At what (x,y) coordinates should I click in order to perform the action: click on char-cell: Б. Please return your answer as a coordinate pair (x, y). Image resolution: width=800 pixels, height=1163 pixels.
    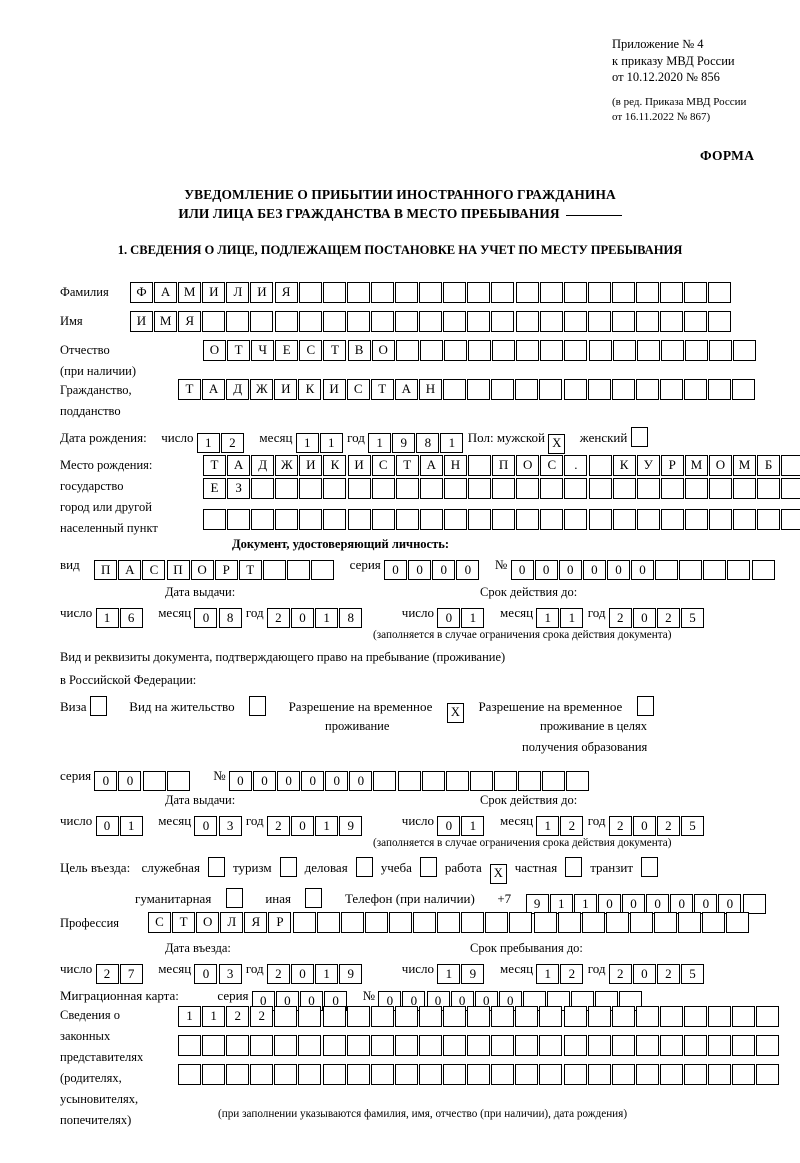
    Looking at the image, I should click on (769, 465).